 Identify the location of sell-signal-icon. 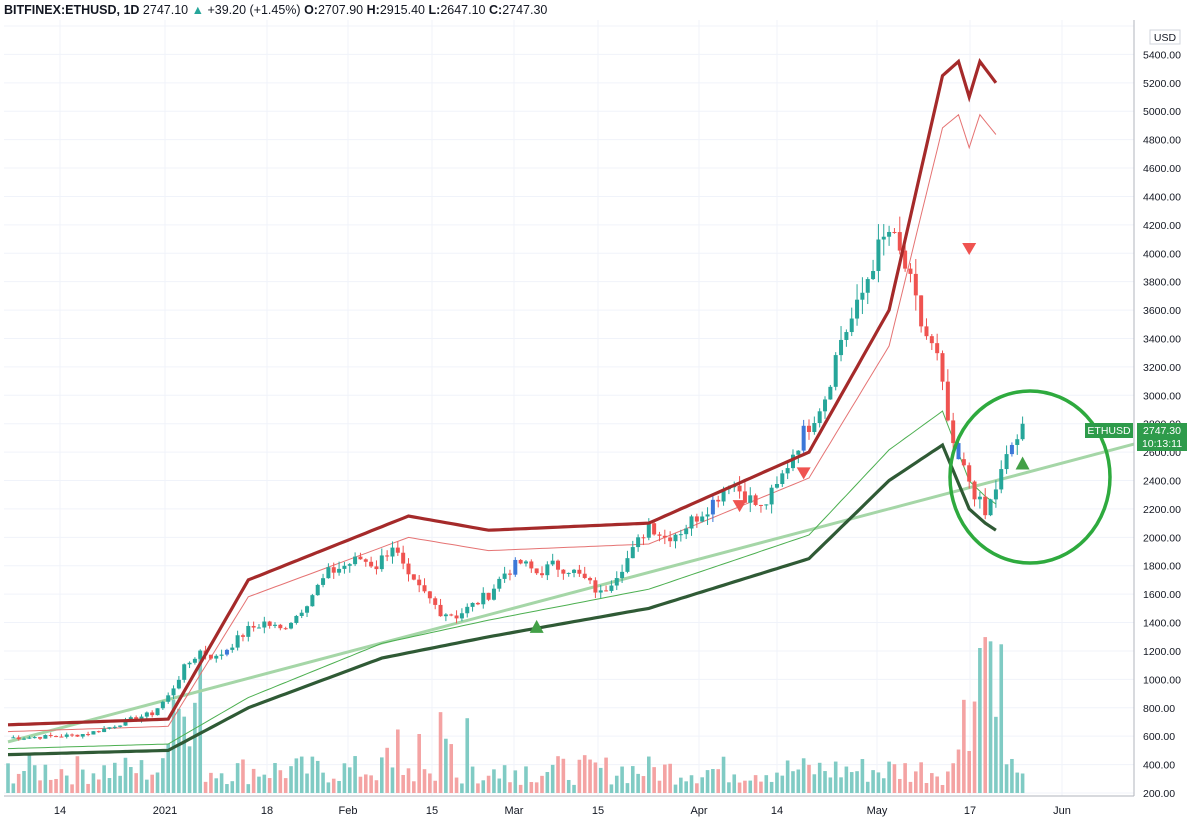
(969, 248).